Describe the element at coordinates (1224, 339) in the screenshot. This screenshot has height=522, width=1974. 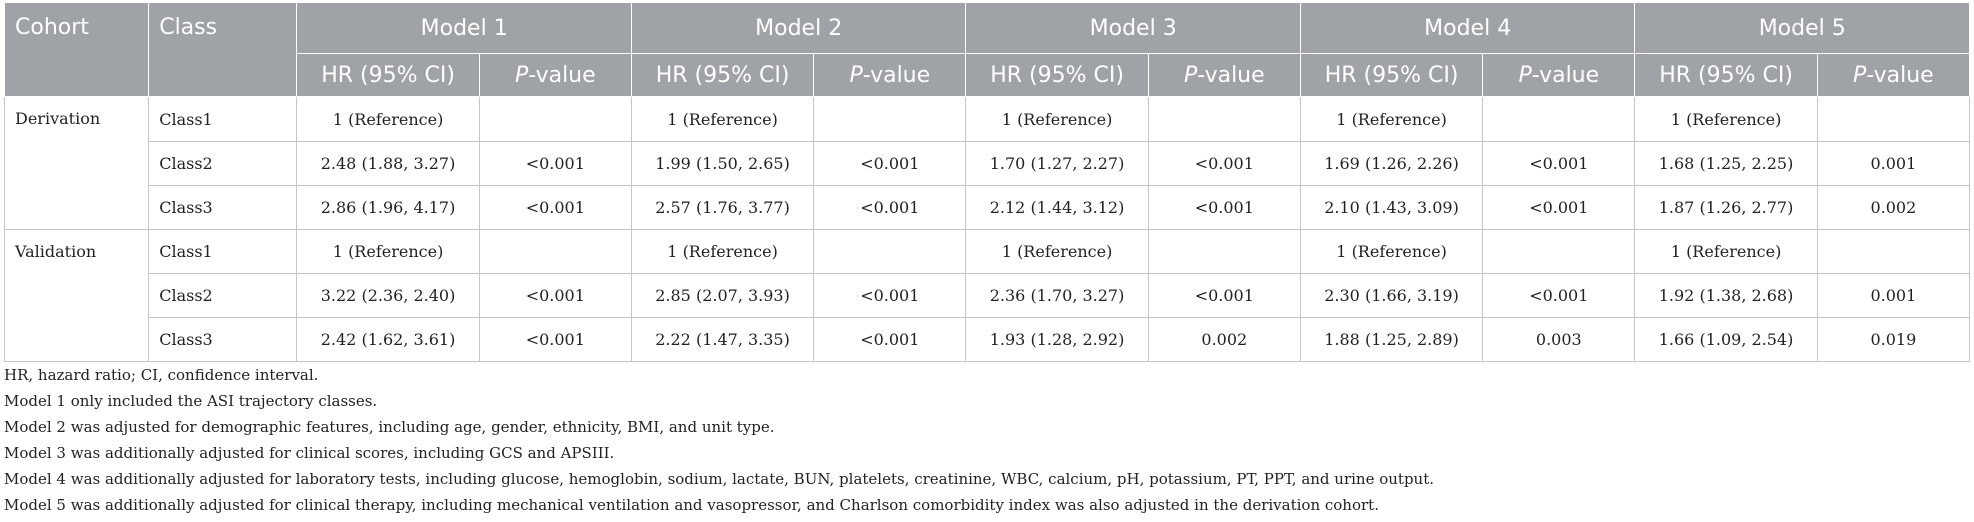
I see `p-value-cell: 0.002` at that location.